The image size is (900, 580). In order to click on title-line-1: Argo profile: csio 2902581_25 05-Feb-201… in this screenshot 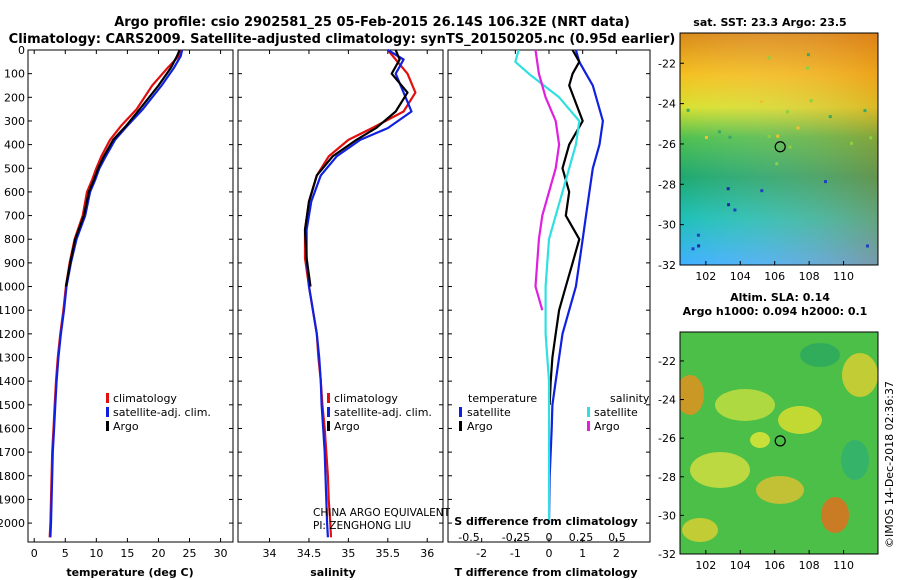, I will do `click(372, 22)`.